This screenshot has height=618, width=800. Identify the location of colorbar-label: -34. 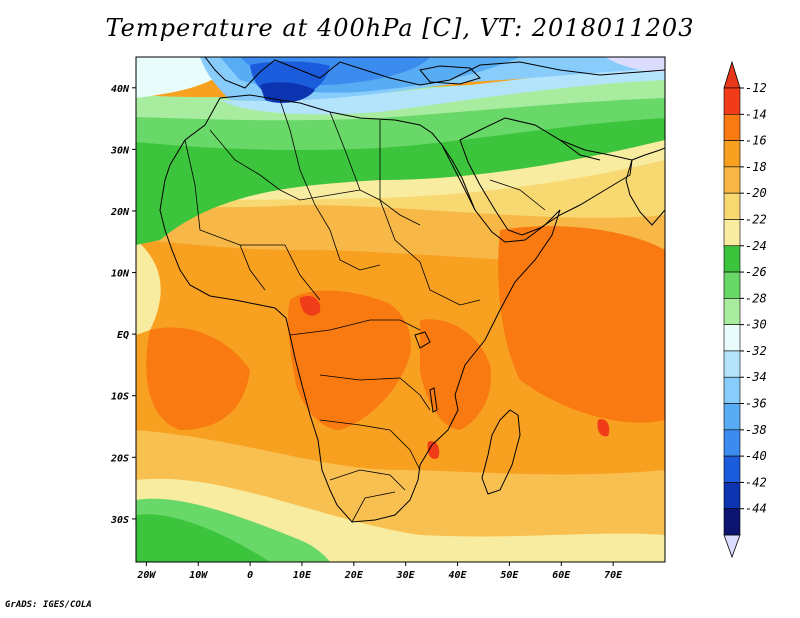
(756, 377).